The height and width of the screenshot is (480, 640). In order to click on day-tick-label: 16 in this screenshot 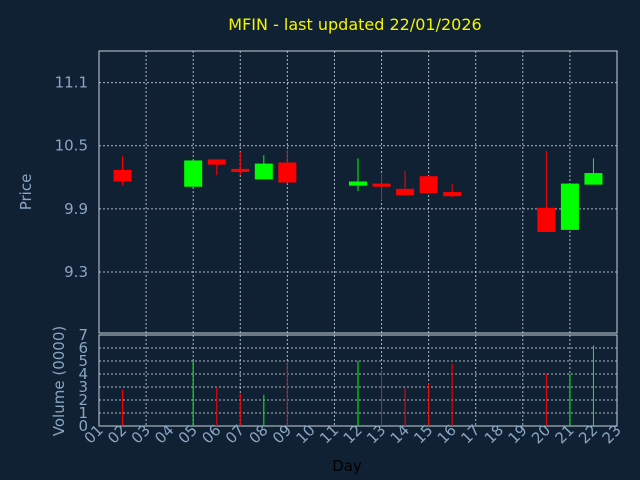, I will do `click(447, 434)`.